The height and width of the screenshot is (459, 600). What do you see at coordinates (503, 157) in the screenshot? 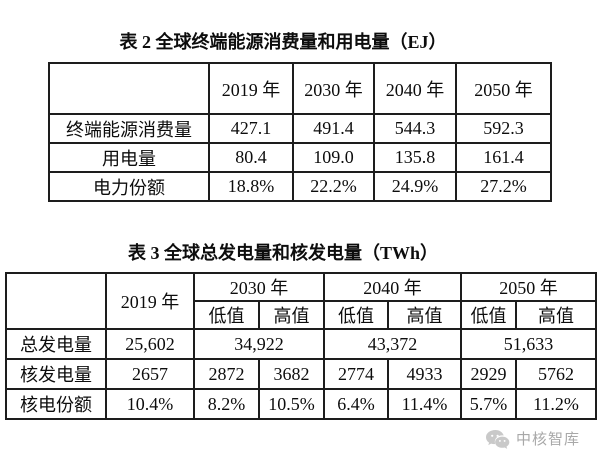
I see `value-cell: 161.4` at bounding box center [503, 157].